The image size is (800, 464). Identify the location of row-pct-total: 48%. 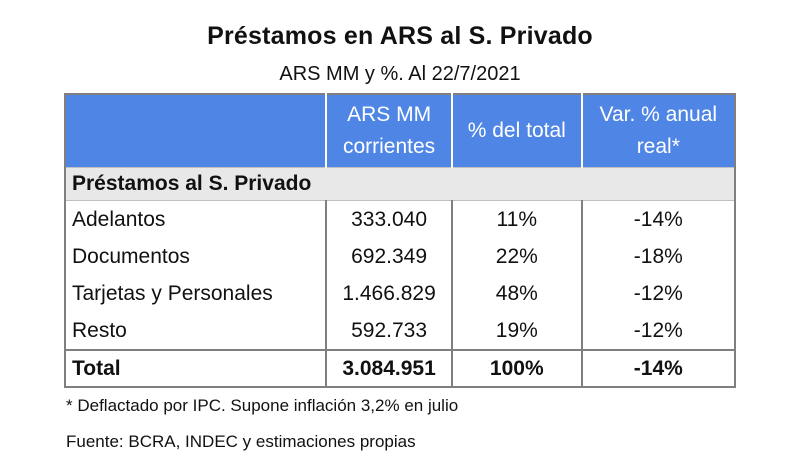
(516, 293).